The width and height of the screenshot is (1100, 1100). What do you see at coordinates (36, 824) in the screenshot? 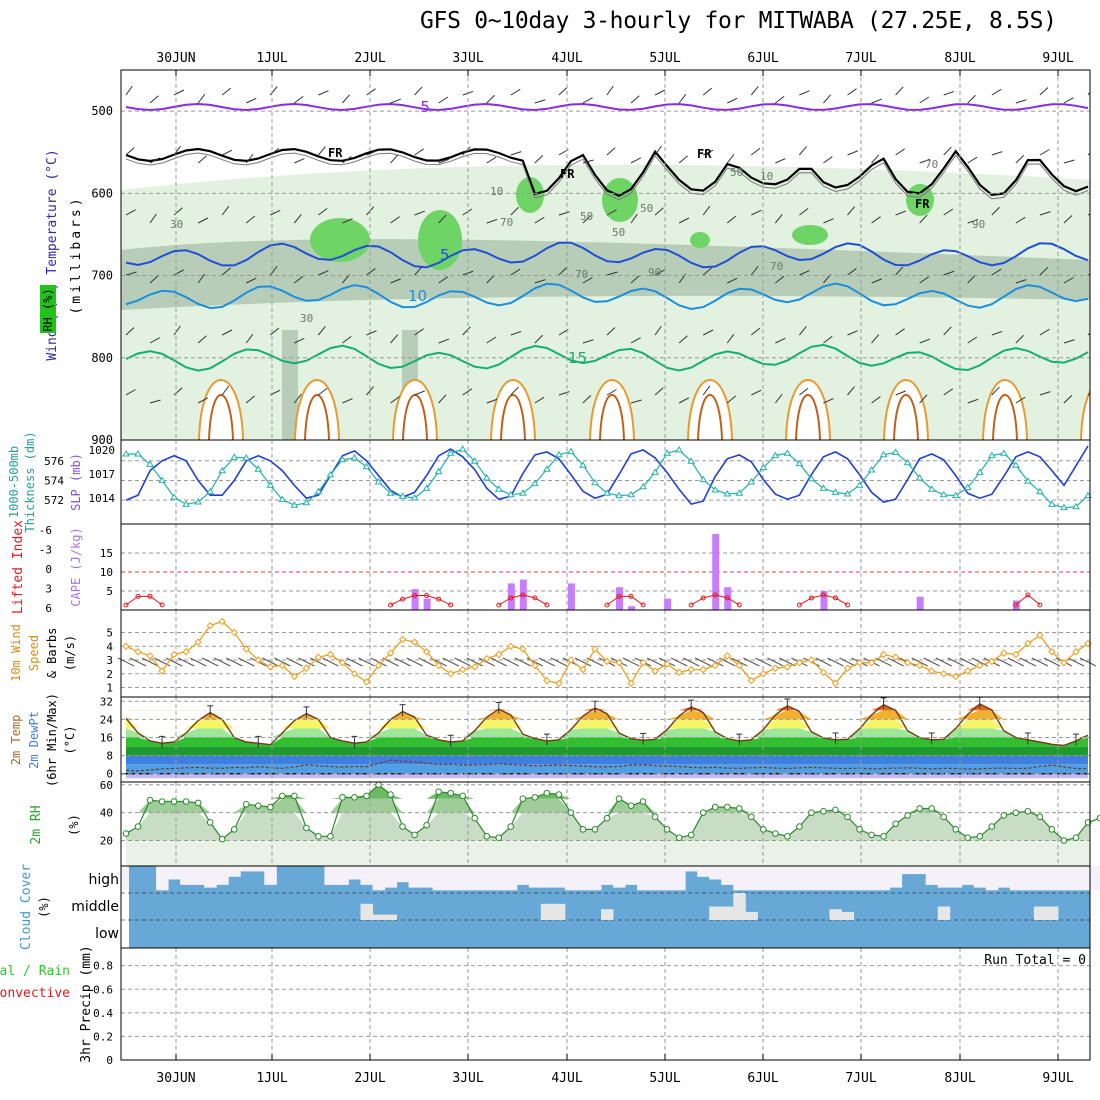
I see `rh2m-ylabel-text: 2m RH` at bounding box center [36, 824].